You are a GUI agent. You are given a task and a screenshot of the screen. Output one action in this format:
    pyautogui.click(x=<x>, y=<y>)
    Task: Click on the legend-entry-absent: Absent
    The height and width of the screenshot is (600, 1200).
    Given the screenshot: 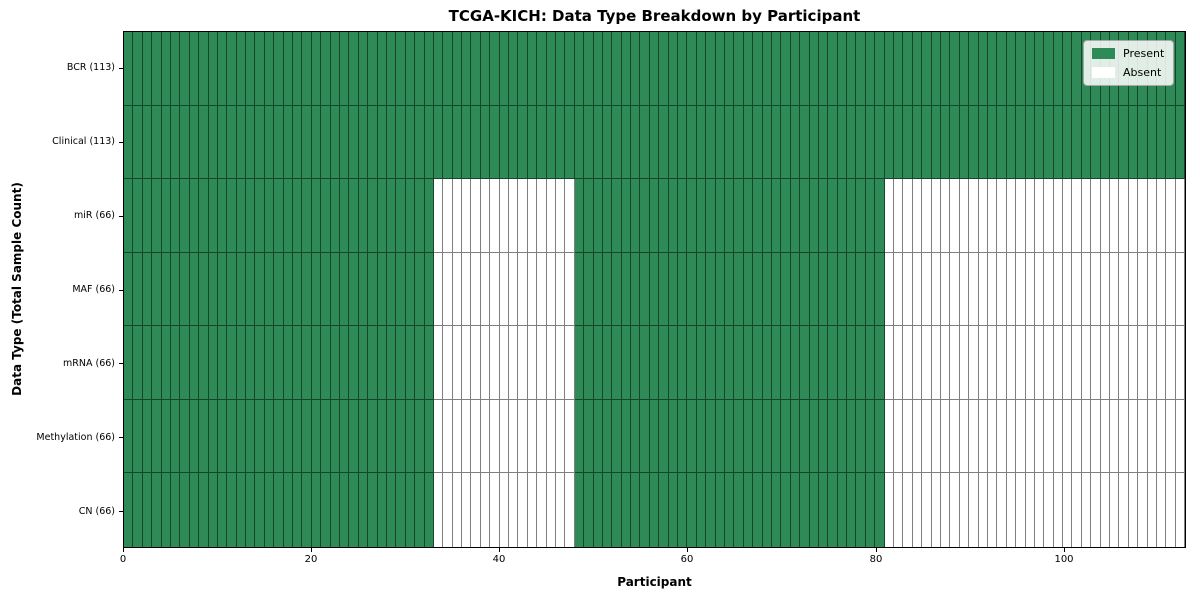 What is the action you would take?
    pyautogui.click(x=1128, y=72)
    